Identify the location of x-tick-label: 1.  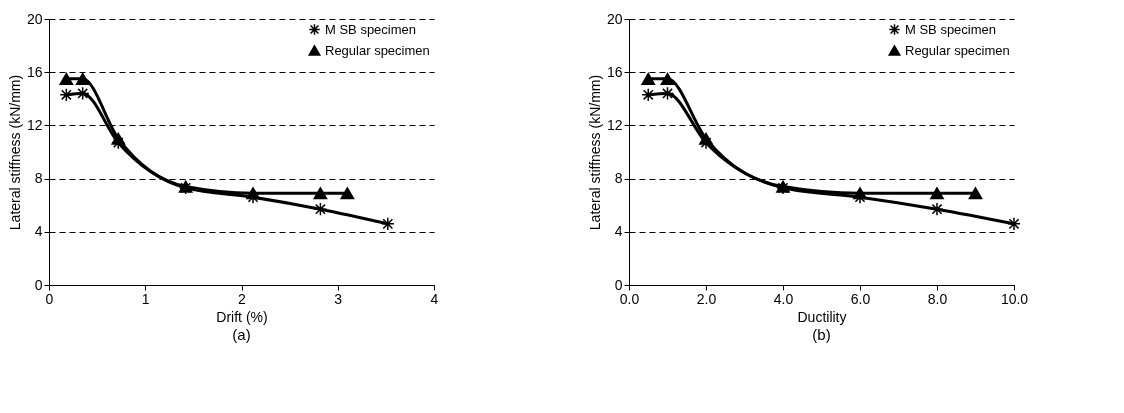
(145, 298).